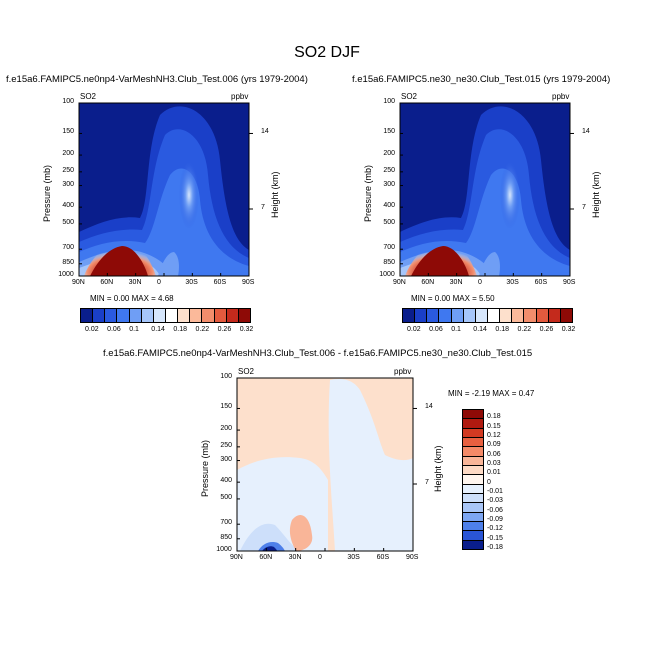  What do you see at coordinates (495, 519) in the screenshot?
I see `diff-colorbar-label: -0.09` at bounding box center [495, 519].